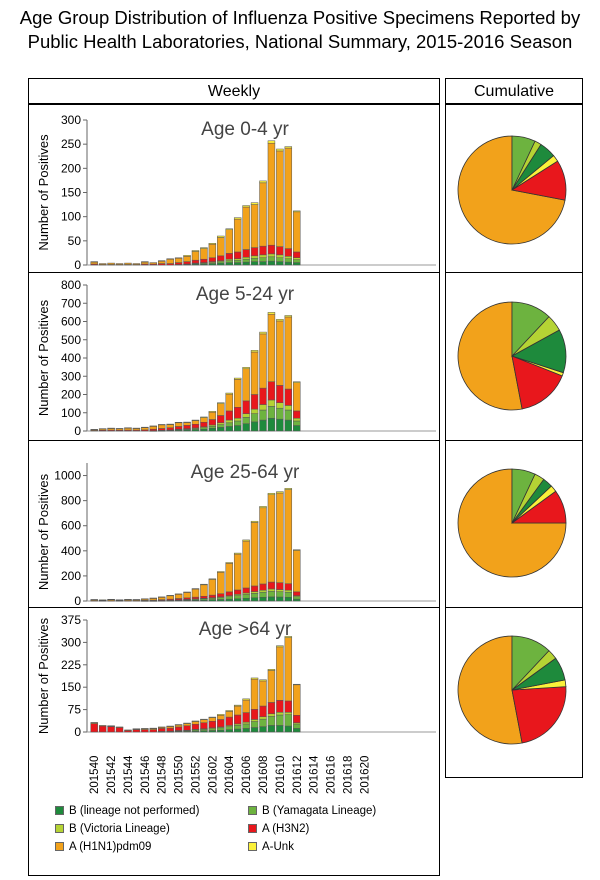  Describe the element at coordinates (119, 829) in the screenshot. I see `legend-label: B (Victoria Lineage)` at that location.